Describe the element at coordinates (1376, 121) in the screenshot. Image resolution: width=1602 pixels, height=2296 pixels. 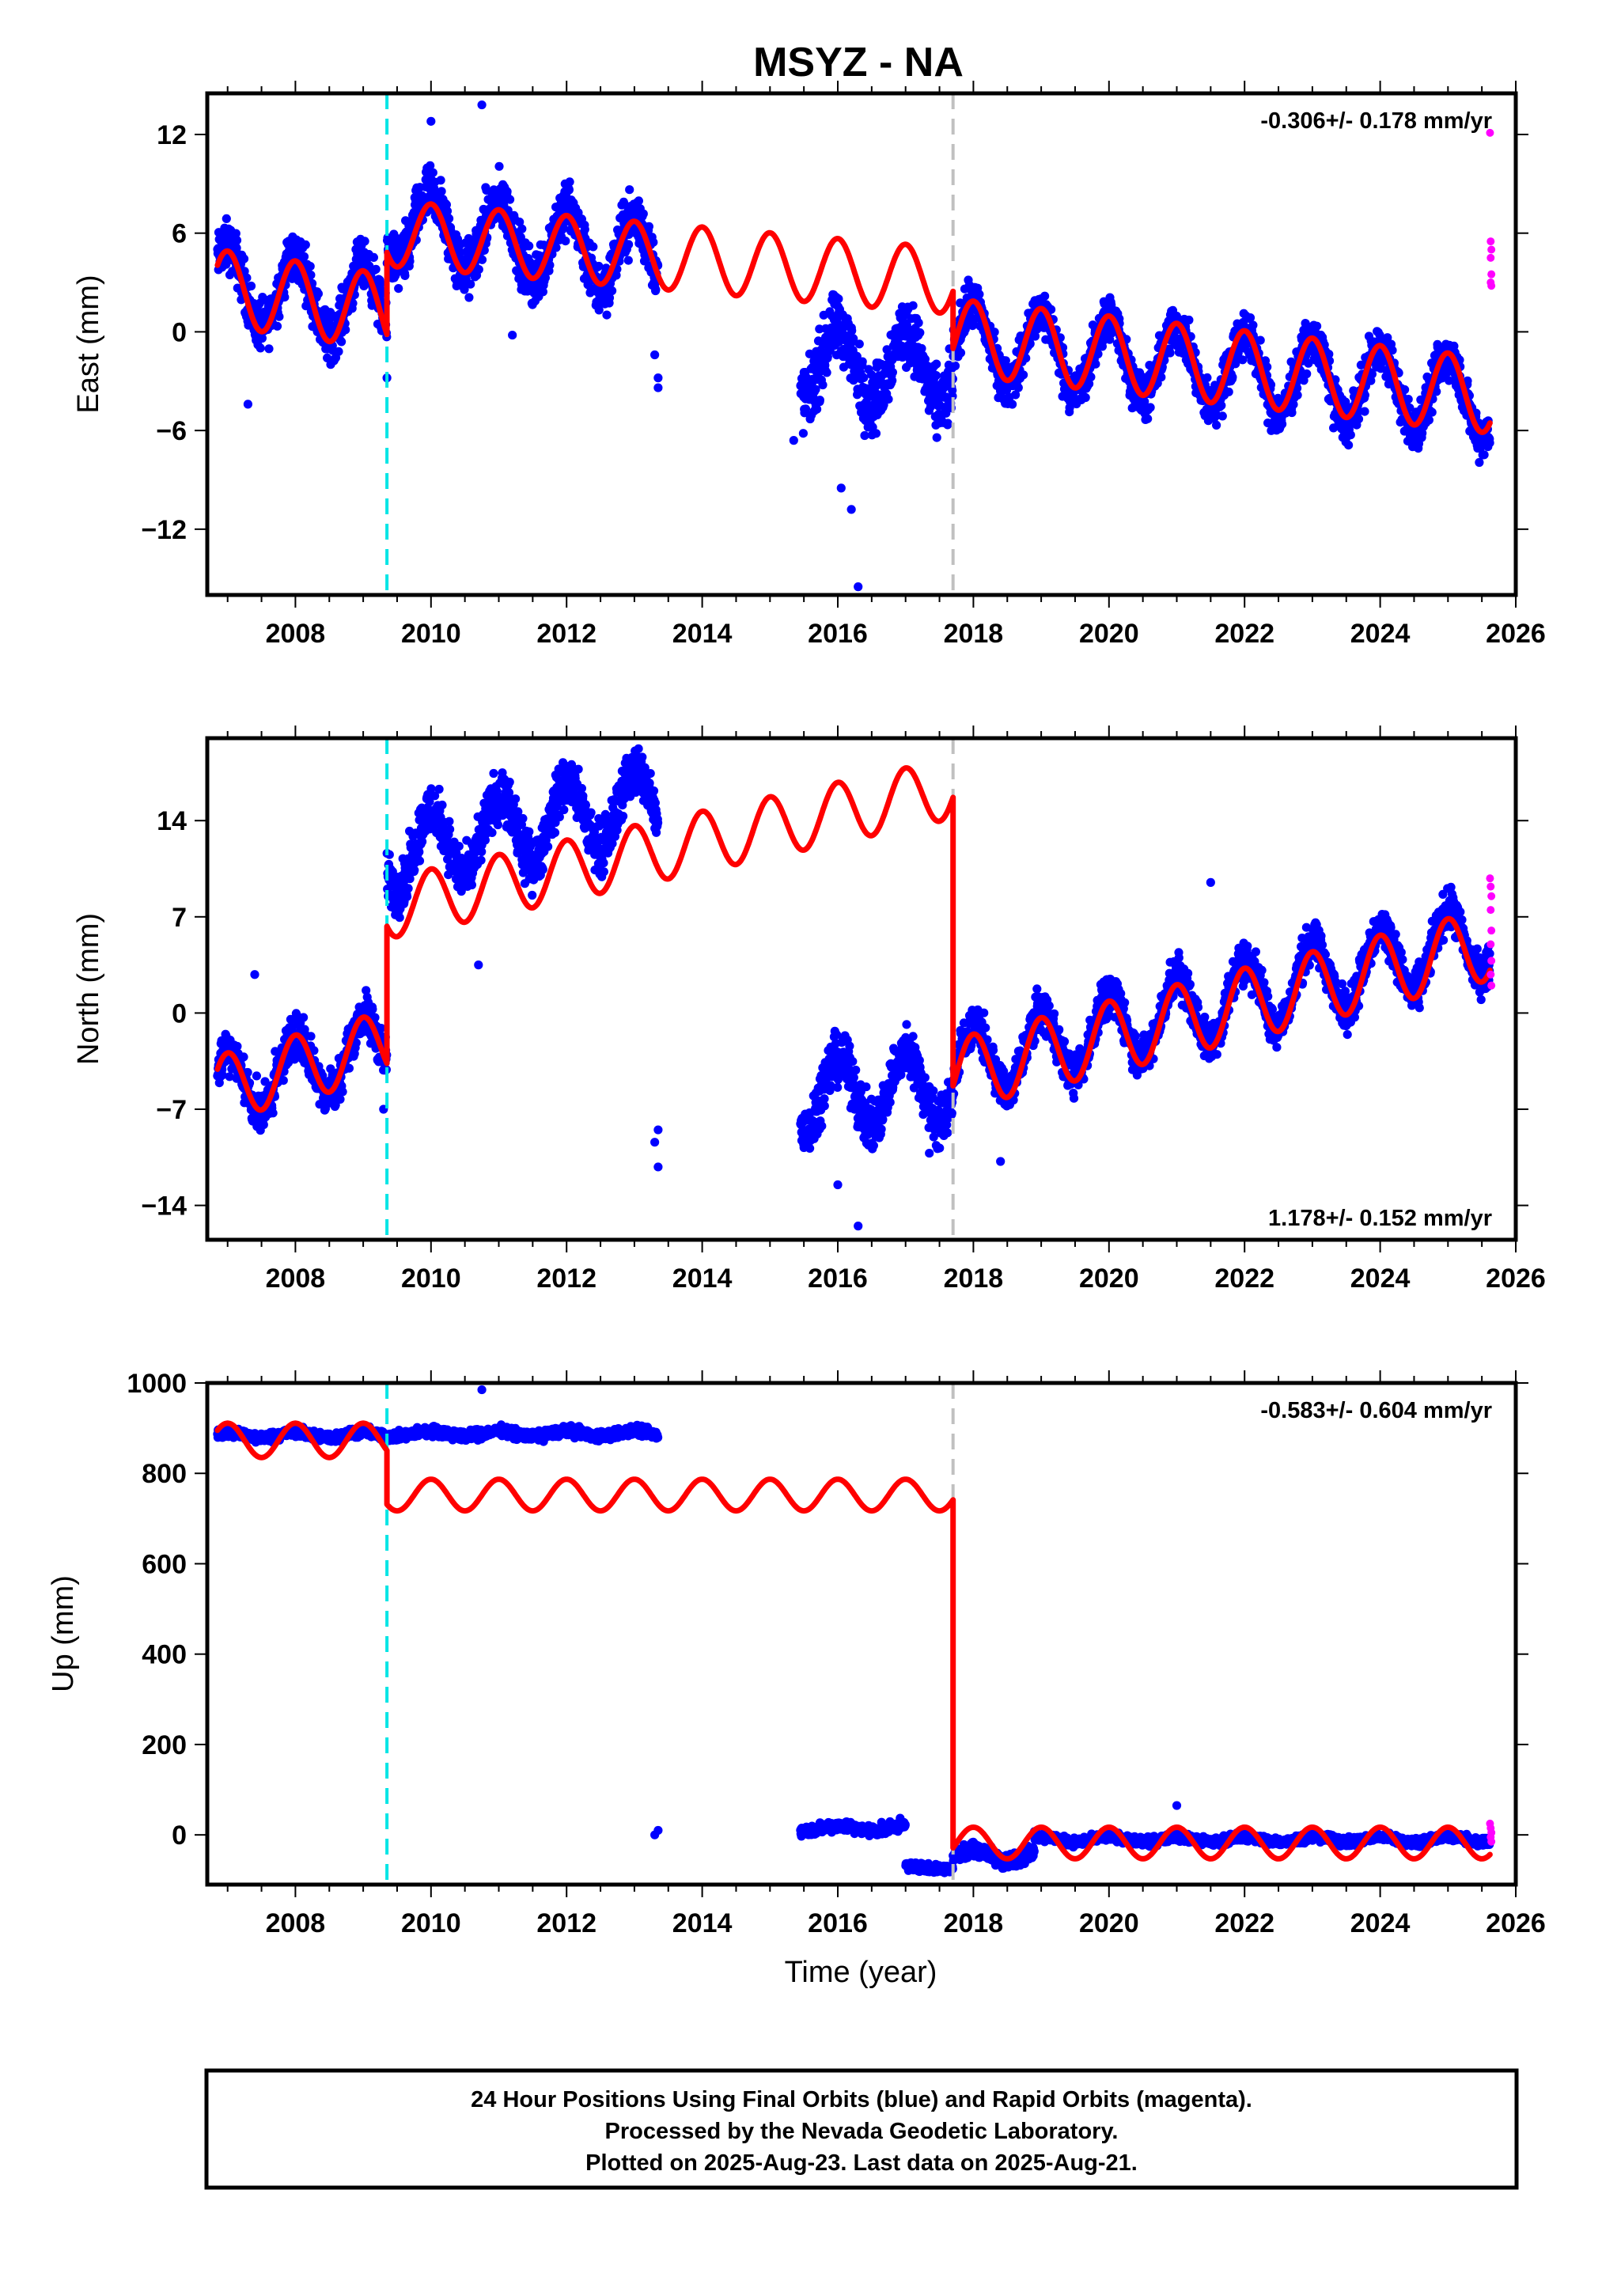
I see `rate-annotation: -0.306+/- 0.178 mm/yr` at that location.